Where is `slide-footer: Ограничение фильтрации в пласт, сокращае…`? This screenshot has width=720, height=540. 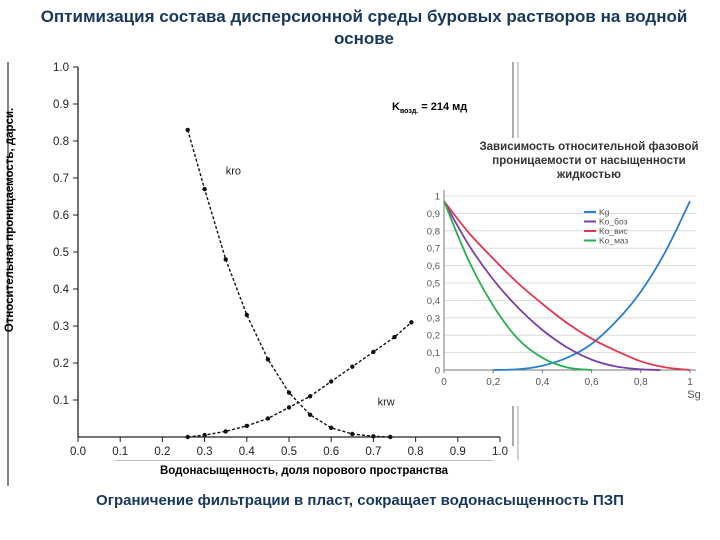 slide-footer: Ограничение фильтрации в пласт, сокращае… is located at coordinates (360, 500).